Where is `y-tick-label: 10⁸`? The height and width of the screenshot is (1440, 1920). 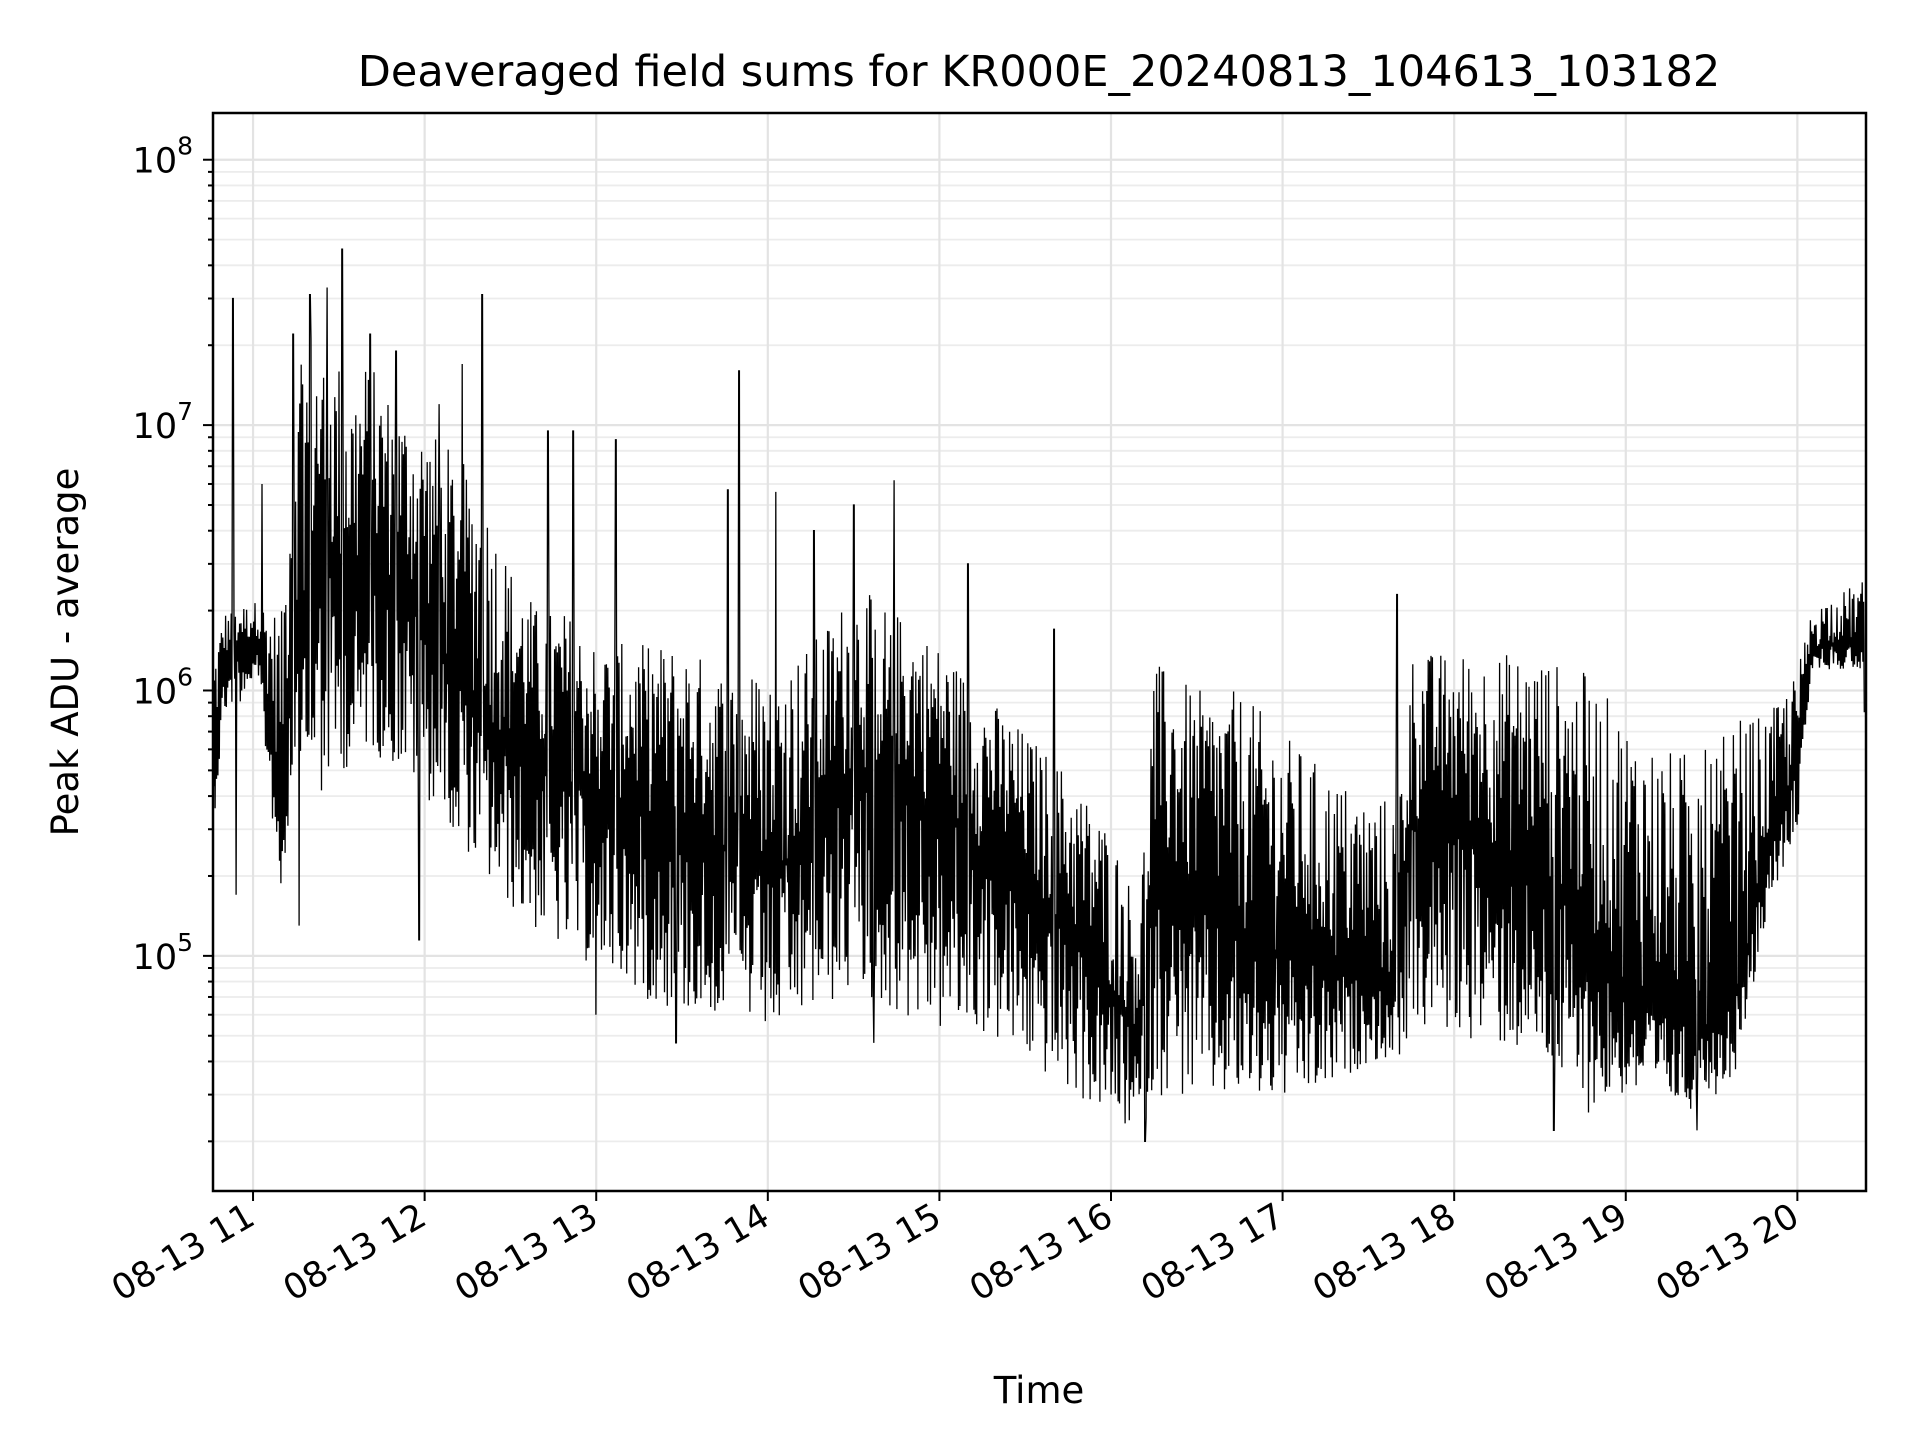
y-tick-label: 10⁸ is located at coordinates (163, 157).